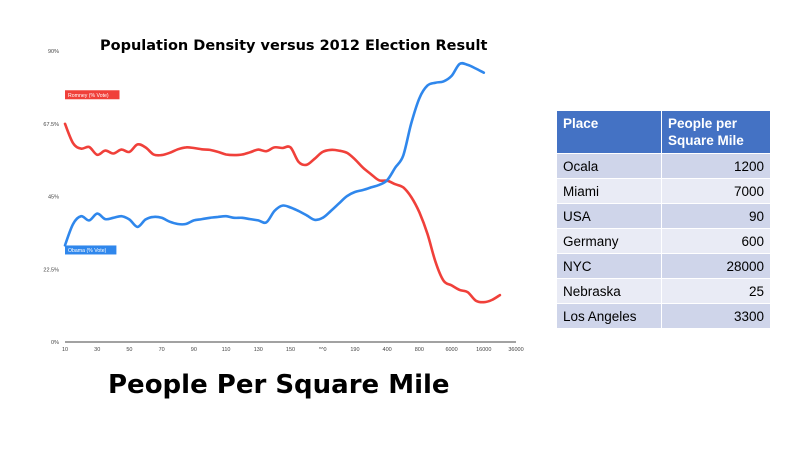  Describe the element at coordinates (51, 270) in the screenshot. I see `y-tick-label: 22.5%` at that location.